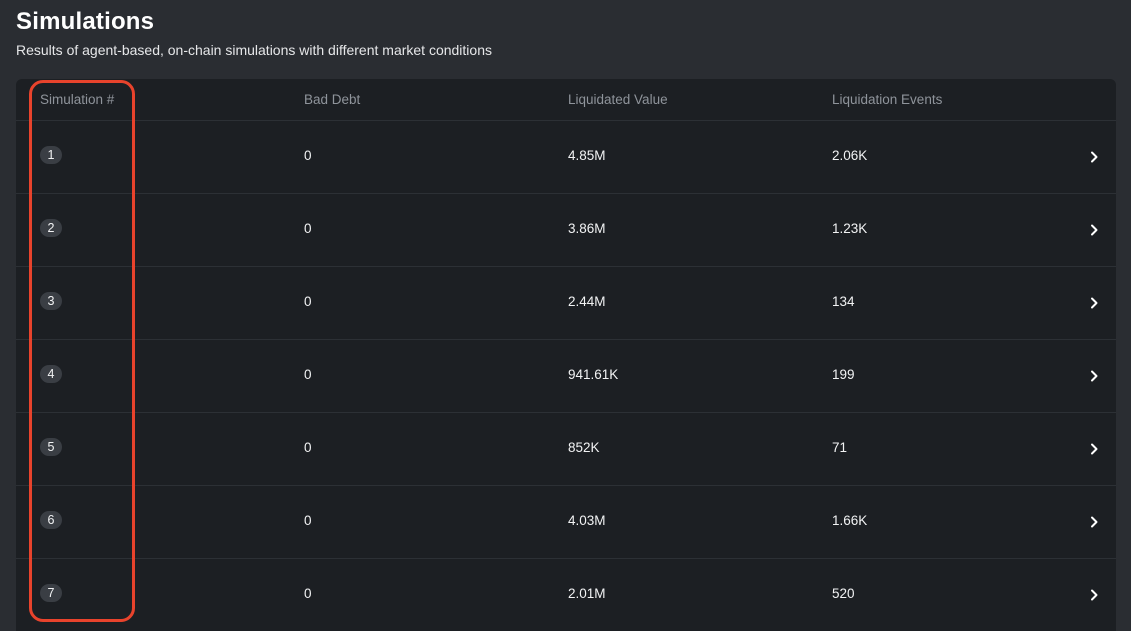 The width and height of the screenshot is (1131, 631). Describe the element at coordinates (584, 447) in the screenshot. I see `liquidated-value-cell: 852K` at that location.